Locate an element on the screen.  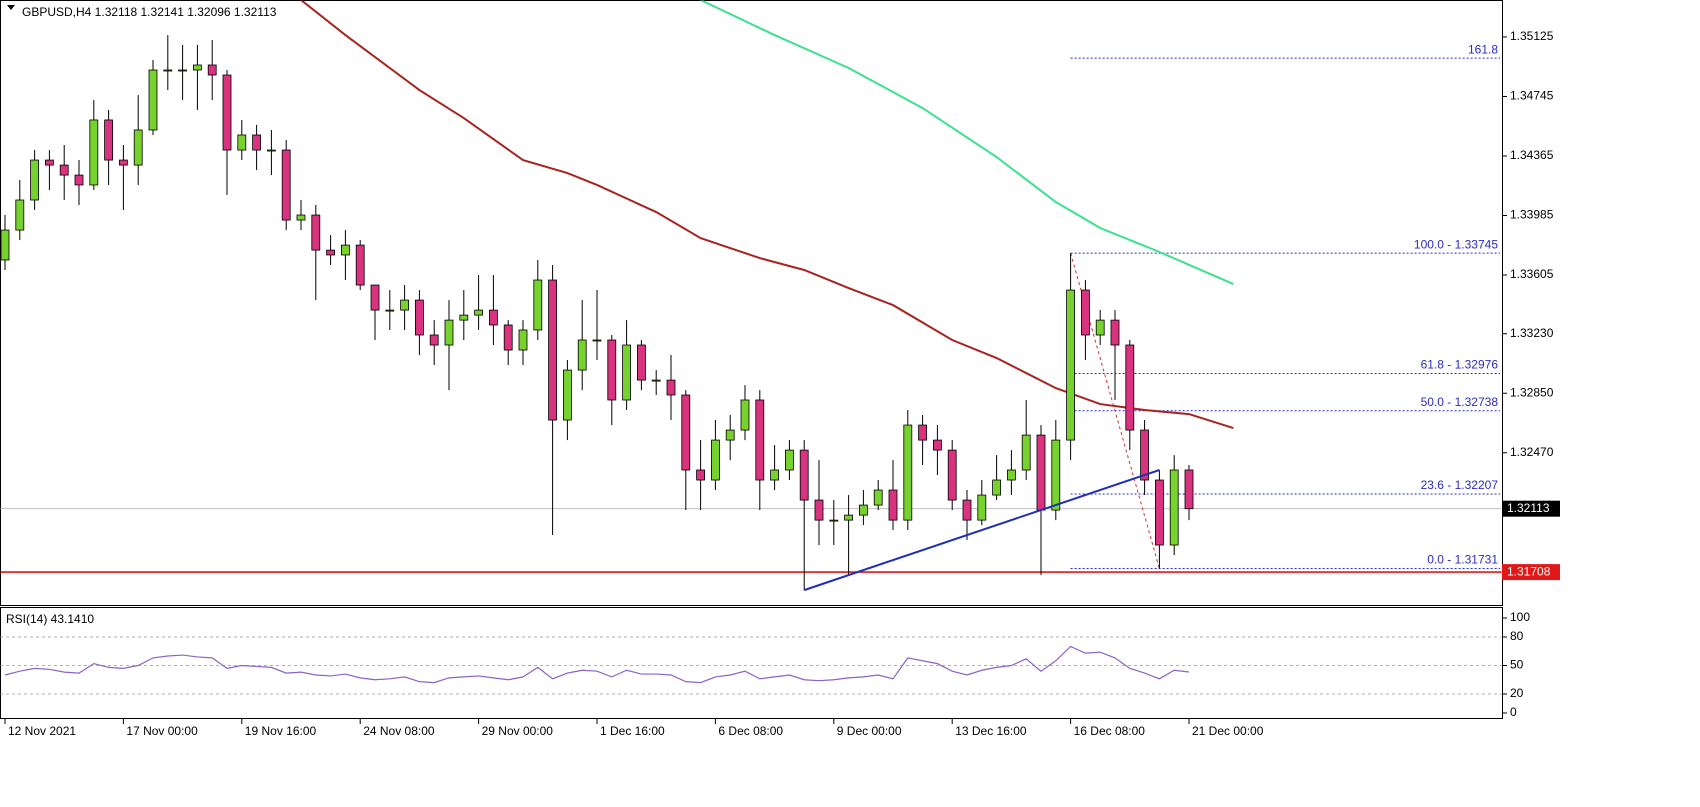
x-tick-label: 16 Dec 08:00 is located at coordinates (1110, 731).